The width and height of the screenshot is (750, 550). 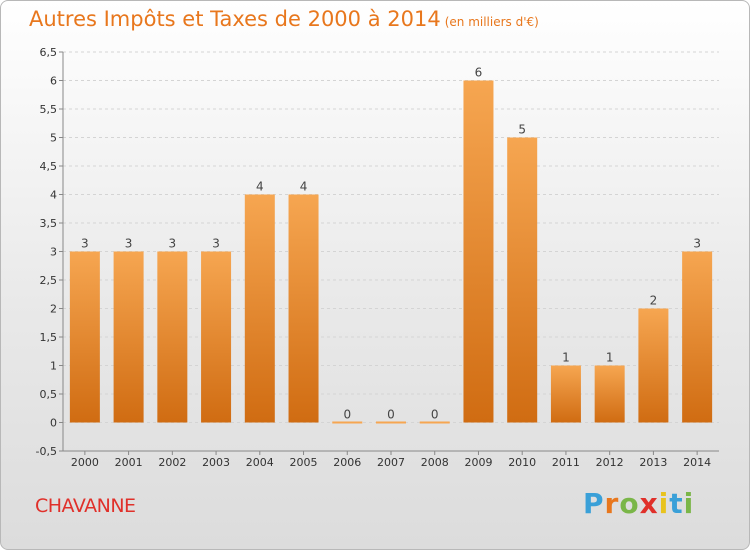 I want to click on x-tick-label: 2013, so click(x=653, y=462).